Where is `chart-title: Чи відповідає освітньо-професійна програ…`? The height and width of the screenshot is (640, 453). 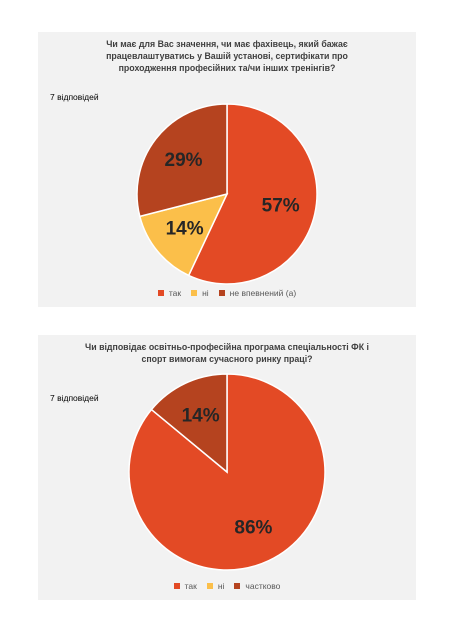
chart-title: Чи відповідає освітньо-професійна програ… is located at coordinates (227, 353).